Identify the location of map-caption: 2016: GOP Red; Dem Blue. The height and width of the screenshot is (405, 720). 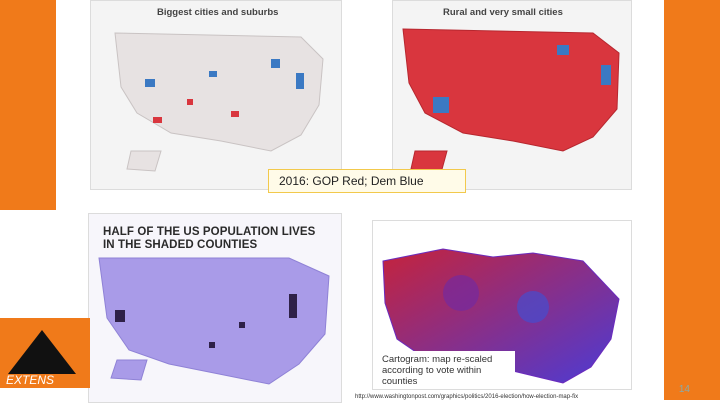
(367, 181).